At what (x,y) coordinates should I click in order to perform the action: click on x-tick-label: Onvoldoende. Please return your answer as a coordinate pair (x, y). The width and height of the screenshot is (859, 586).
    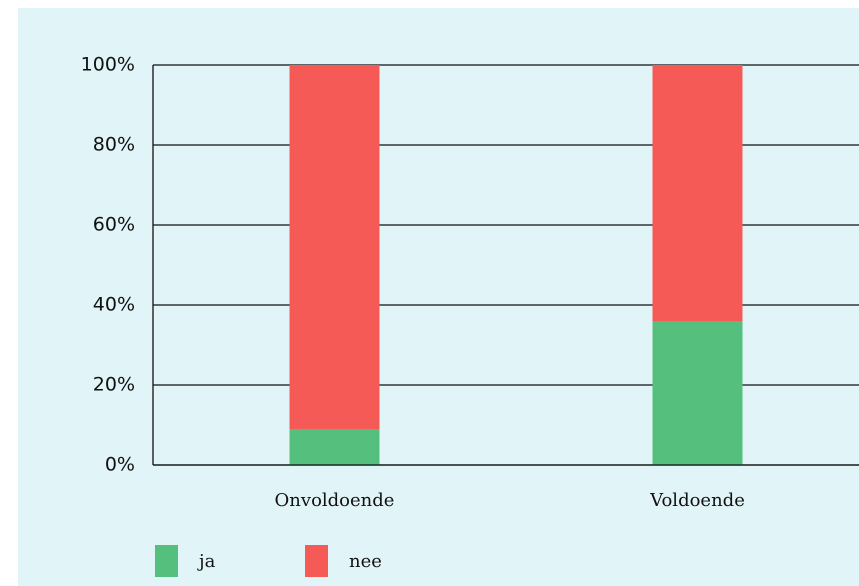
    Looking at the image, I should click on (335, 500).